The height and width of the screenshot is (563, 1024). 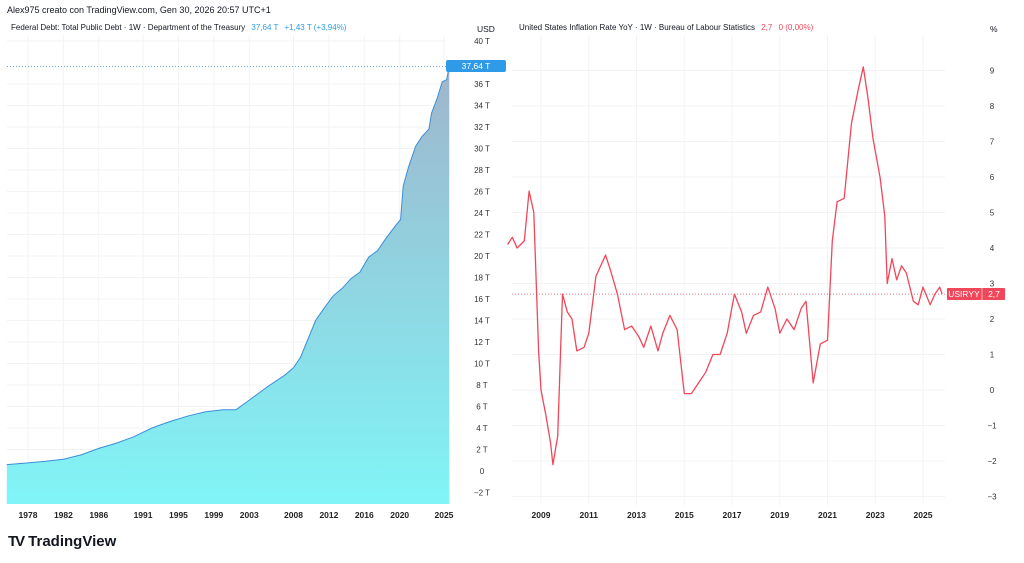 I want to click on debt-x-tick: 1982, so click(x=63, y=515).